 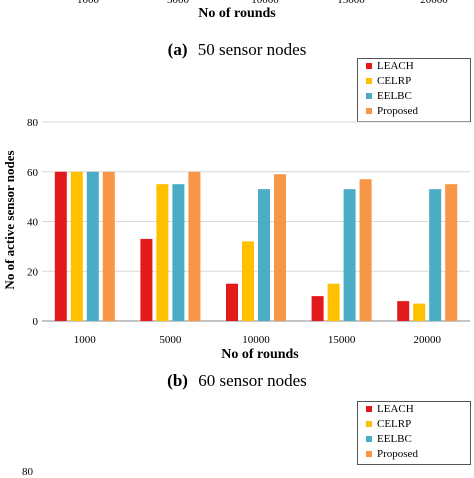 What do you see at coordinates (265, 3) in the screenshot?
I see `top-tick-label: 10000` at bounding box center [265, 3].